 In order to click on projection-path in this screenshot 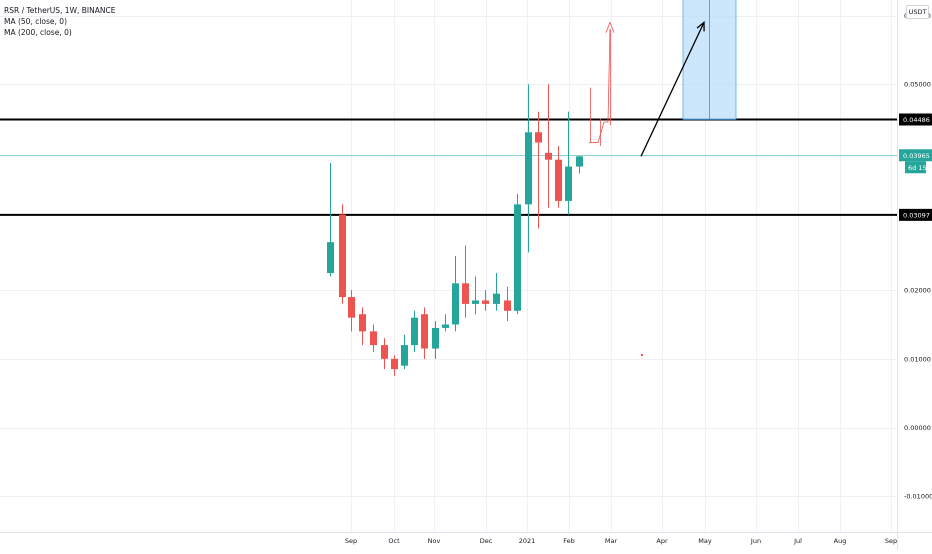, I will do `click(599, 85)`.